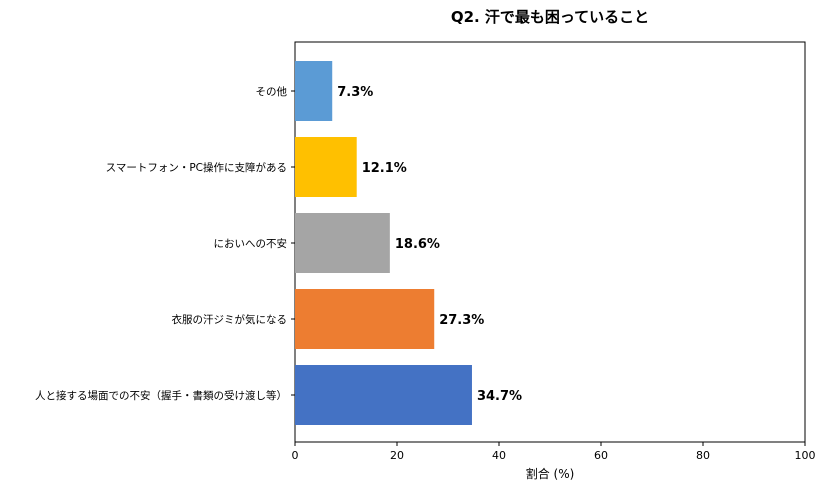 This screenshot has width=825, height=489. I want to click on value-label: 27.3%, so click(461, 320).